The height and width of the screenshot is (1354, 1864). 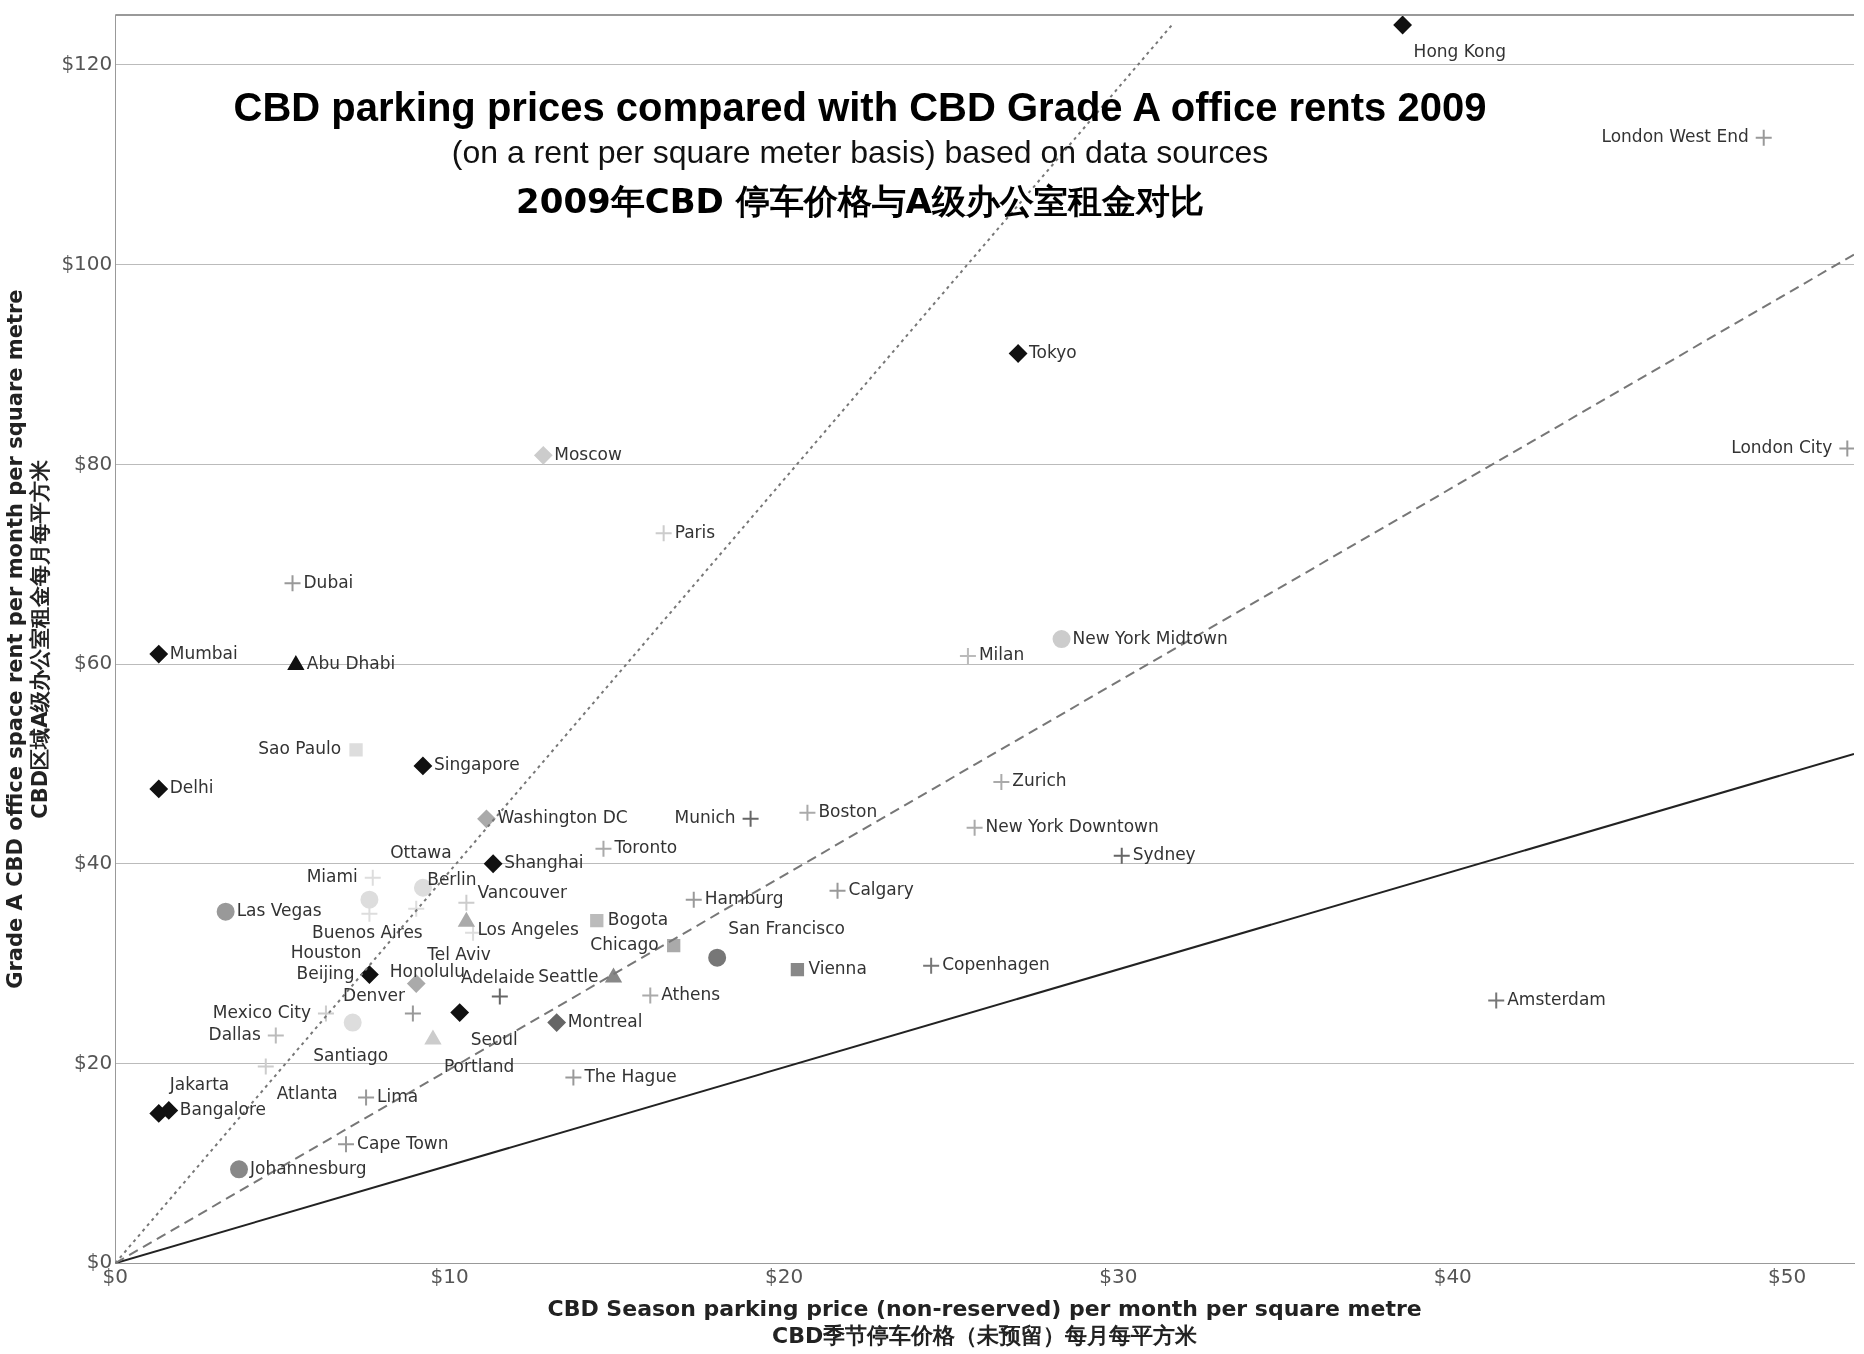 I want to click on annotation: Las Vegas, so click(x=279, y=910).